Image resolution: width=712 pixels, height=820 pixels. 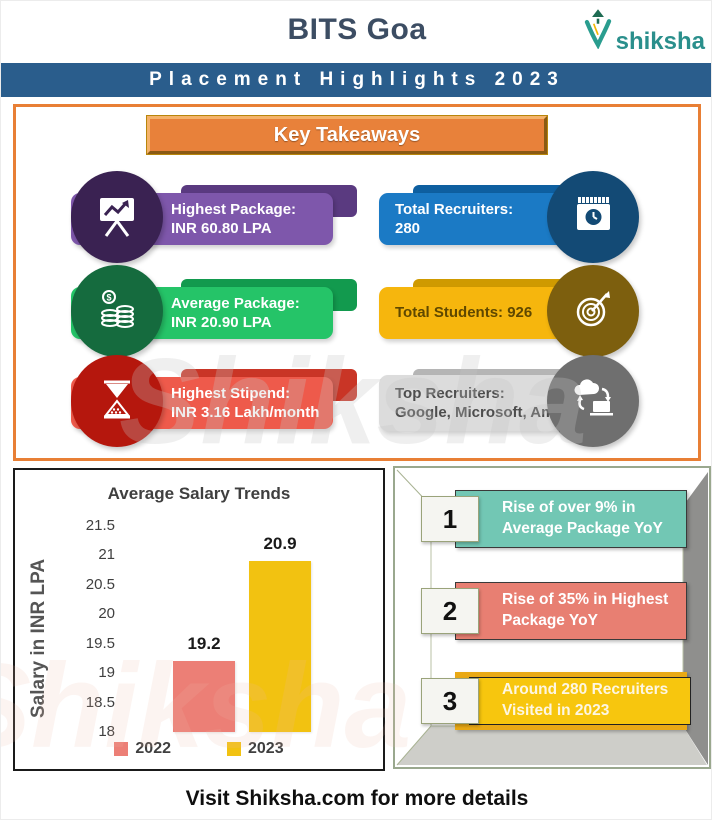 What do you see at coordinates (356, 80) in the screenshot?
I see `banner-placement-highlights: Placement Highlights 2023` at bounding box center [356, 80].